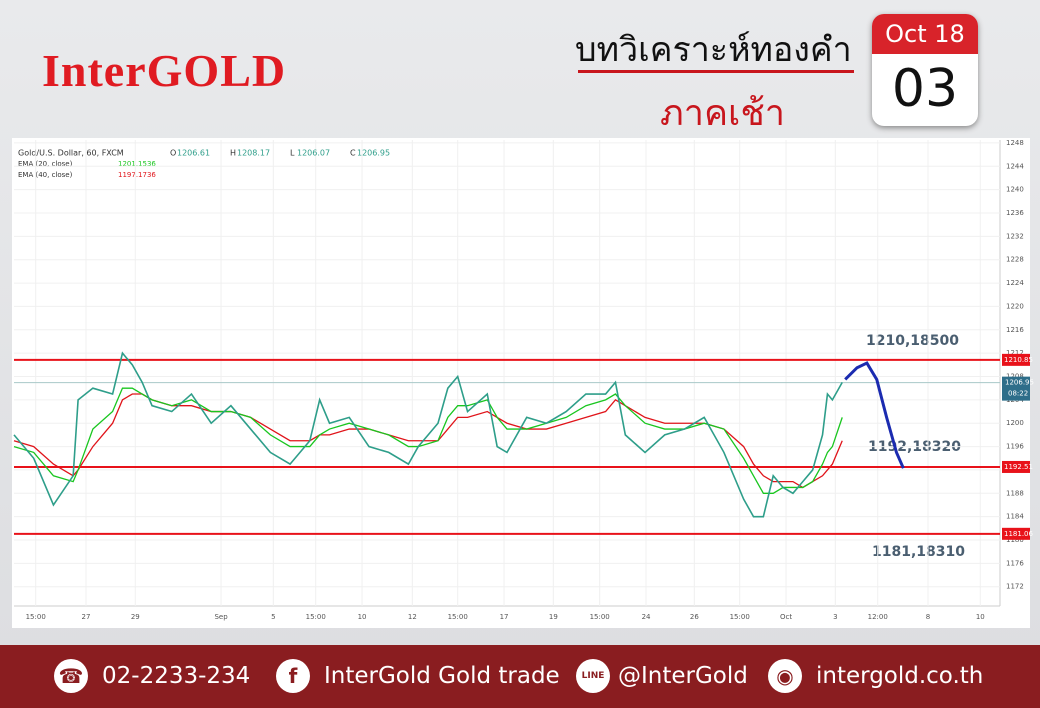 Image resolution: width=1040 pixels, height=708 pixels. What do you see at coordinates (694, 617) in the screenshot?
I see `x-tick-label: 26` at bounding box center [694, 617].